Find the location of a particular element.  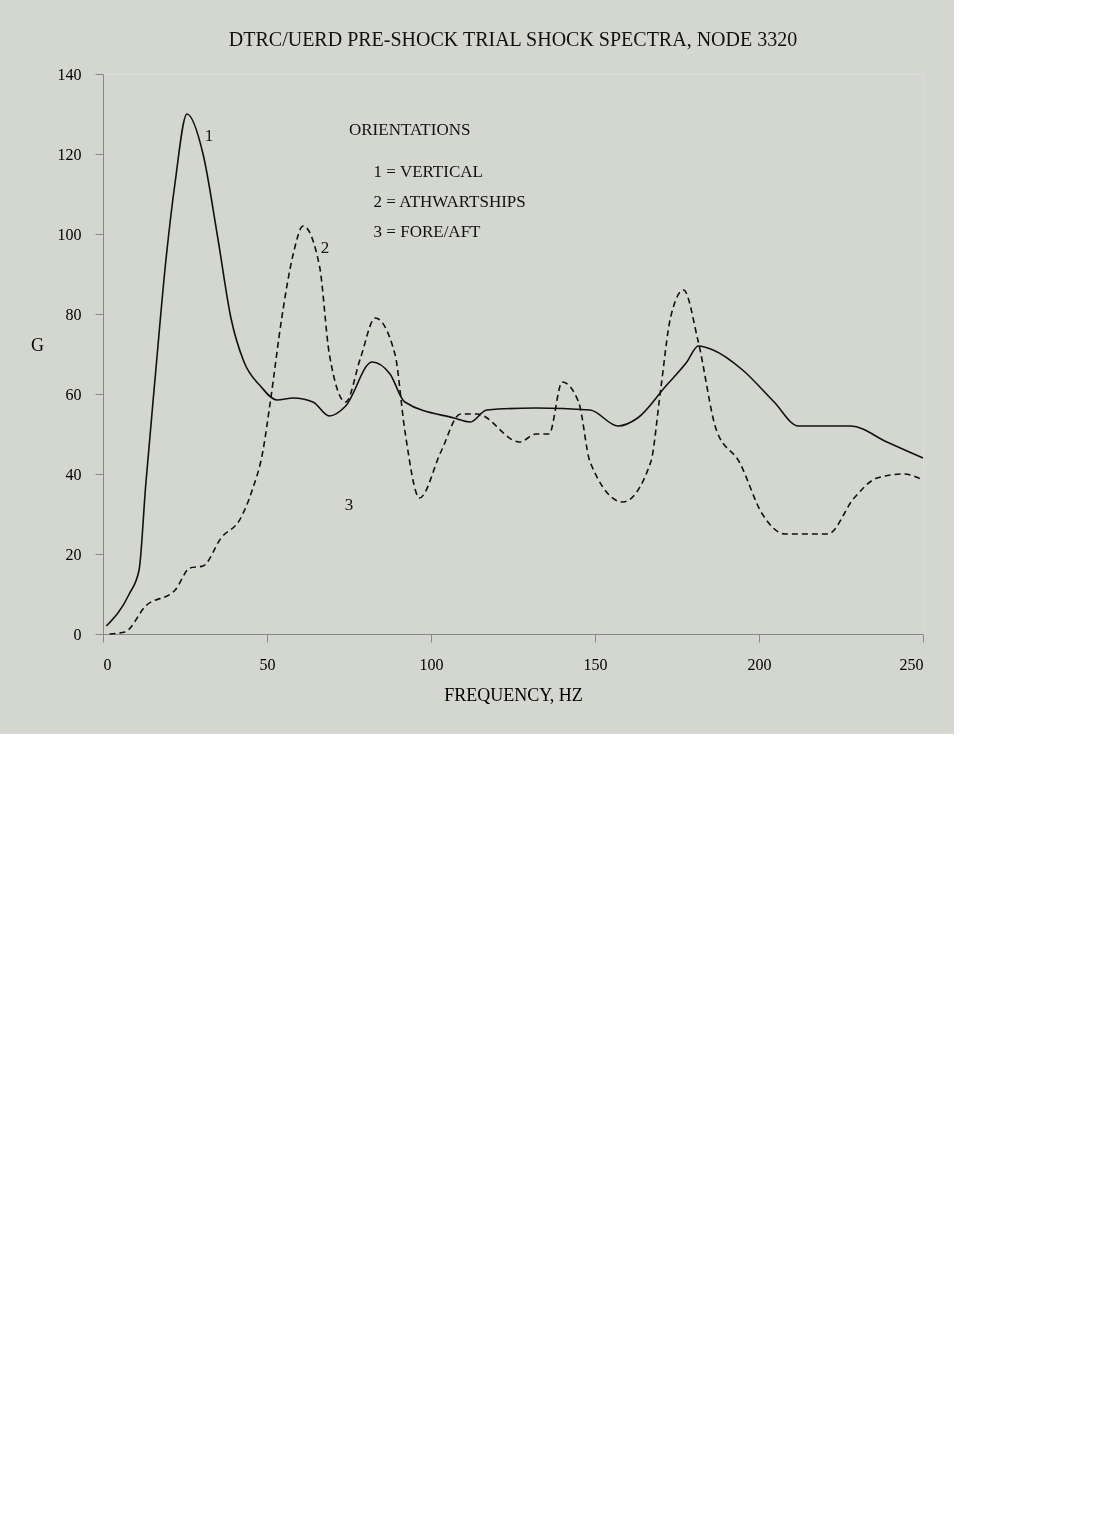

annotation: 2 = ATHWARTSHIPS is located at coordinates (449, 201).